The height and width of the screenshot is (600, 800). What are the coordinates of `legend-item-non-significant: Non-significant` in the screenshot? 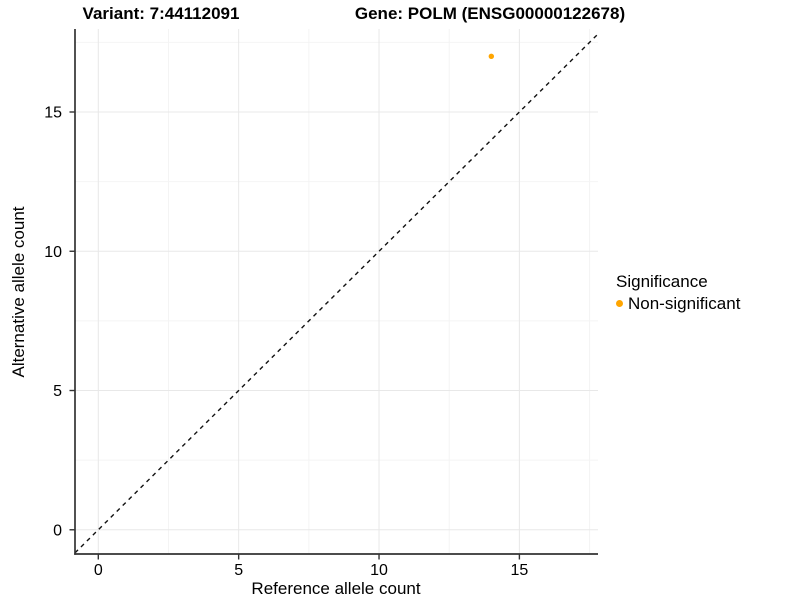 It's located at (678, 303).